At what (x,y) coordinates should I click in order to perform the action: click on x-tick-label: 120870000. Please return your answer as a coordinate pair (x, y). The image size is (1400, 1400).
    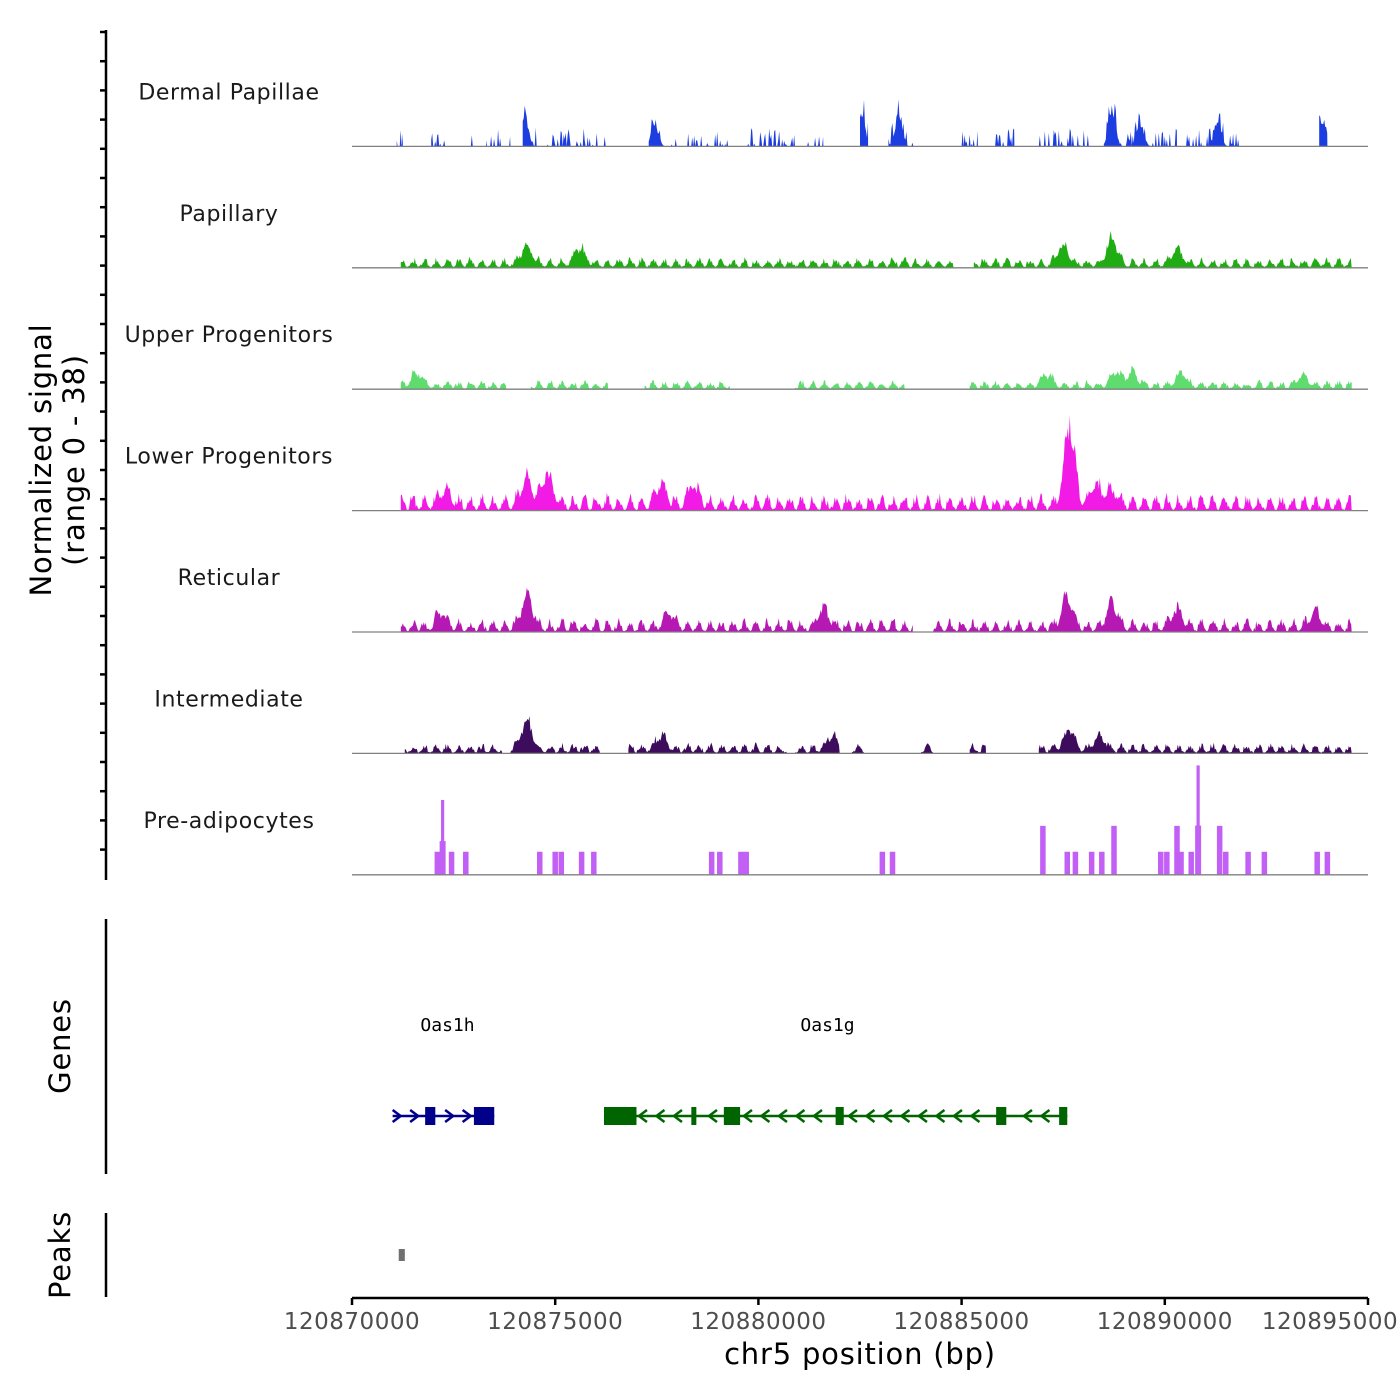
    Looking at the image, I should click on (352, 1322).